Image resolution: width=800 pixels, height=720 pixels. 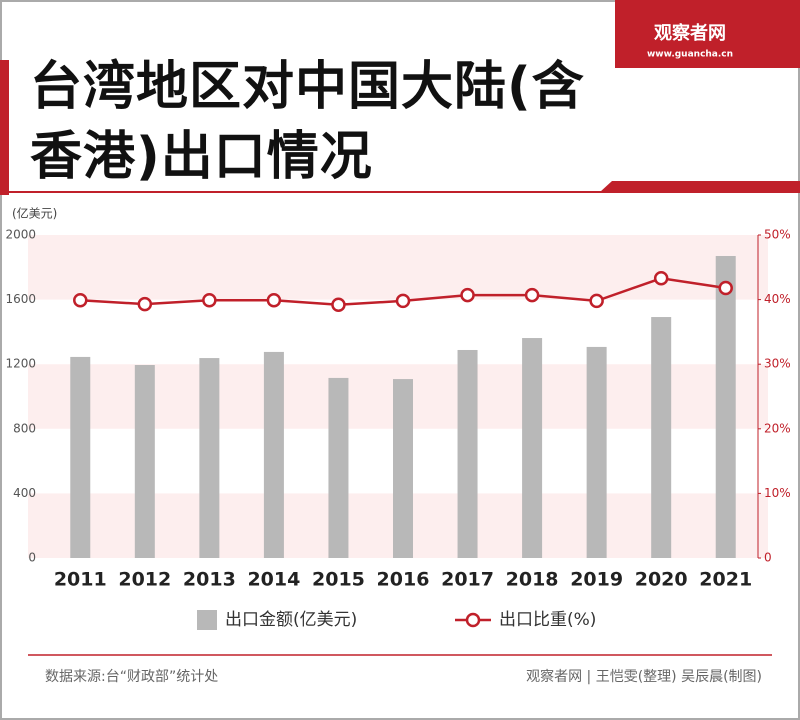 What do you see at coordinates (777, 235) in the screenshot?
I see `y2-tick-label: 50%` at bounding box center [777, 235].